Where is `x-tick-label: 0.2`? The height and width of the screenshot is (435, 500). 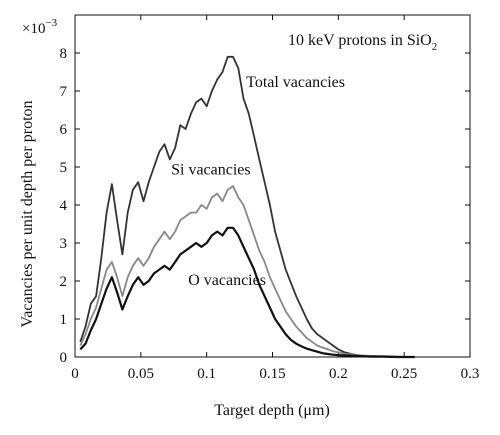 x-tick-label: 0.2 is located at coordinates (338, 374).